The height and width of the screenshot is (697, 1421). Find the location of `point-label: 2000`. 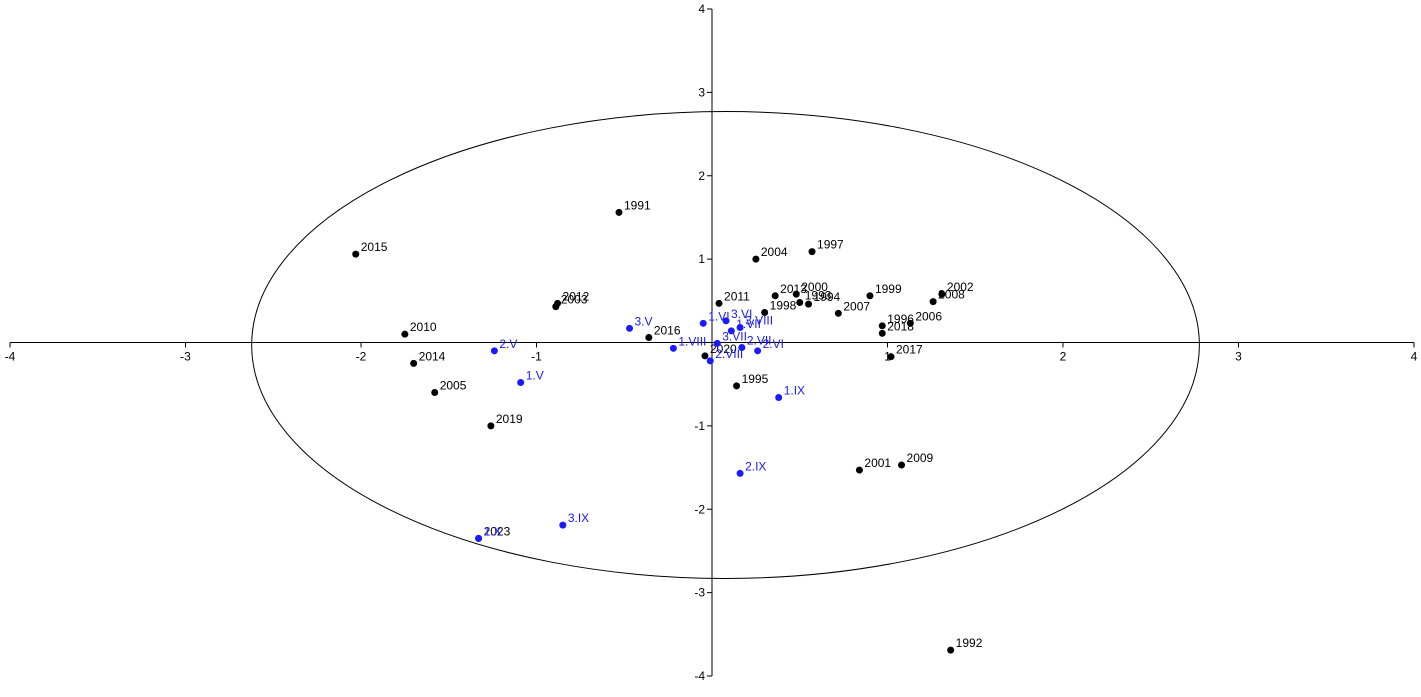

point-label: 2000 is located at coordinates (814, 287).